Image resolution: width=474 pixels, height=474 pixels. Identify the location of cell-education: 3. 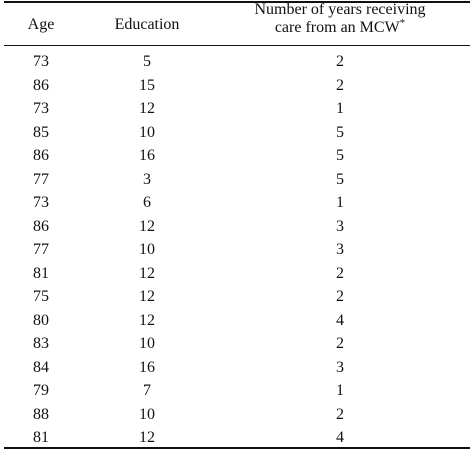
(147, 179).